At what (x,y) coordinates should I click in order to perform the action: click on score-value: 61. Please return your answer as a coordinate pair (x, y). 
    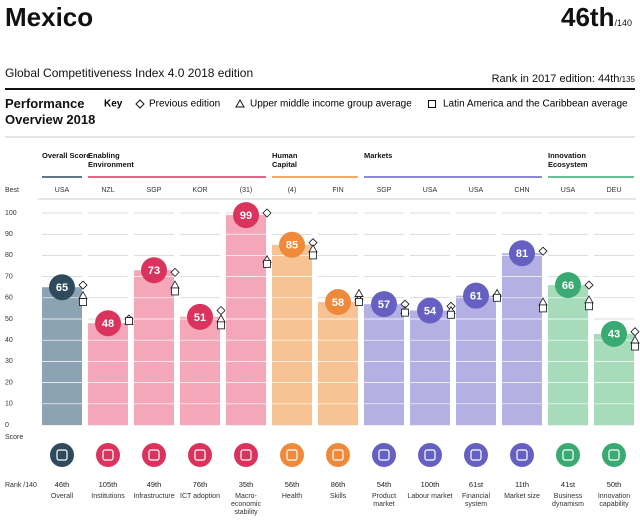
    Looking at the image, I should click on (476, 297).